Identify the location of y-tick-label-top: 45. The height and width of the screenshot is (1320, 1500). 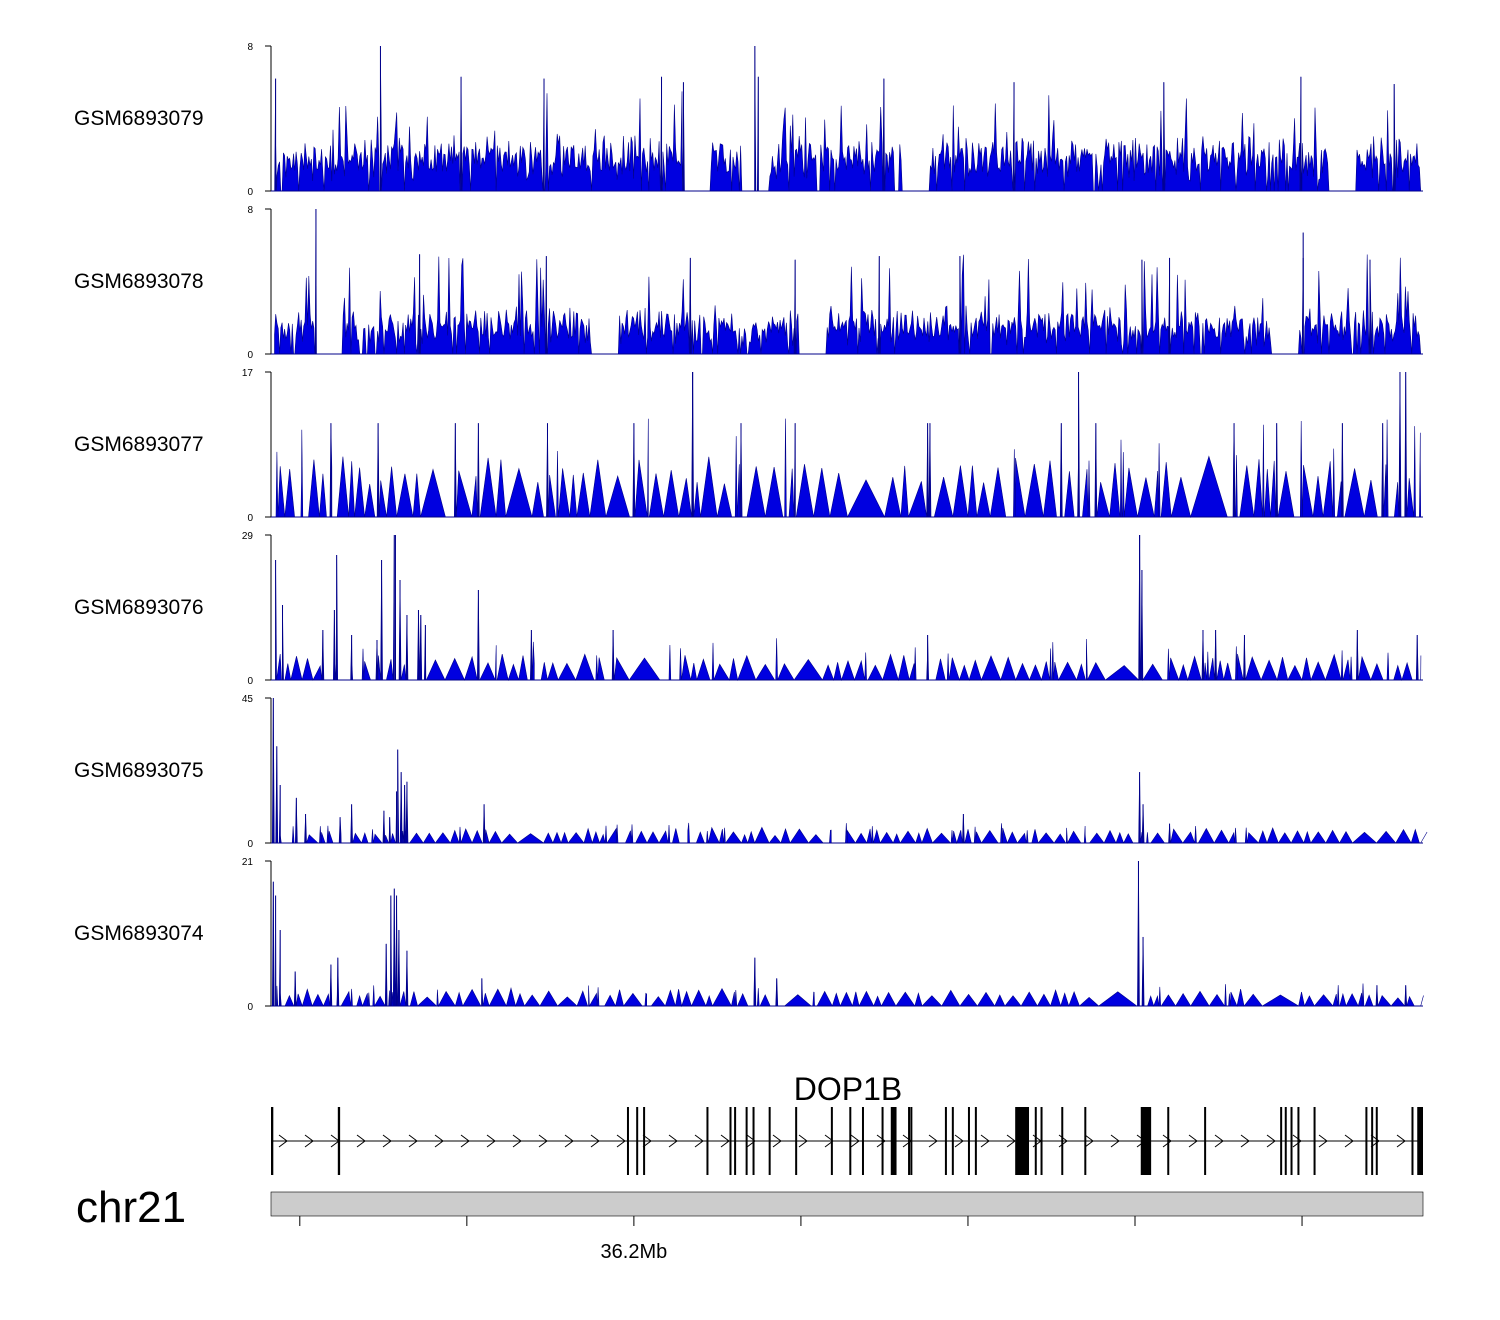
(248, 699).